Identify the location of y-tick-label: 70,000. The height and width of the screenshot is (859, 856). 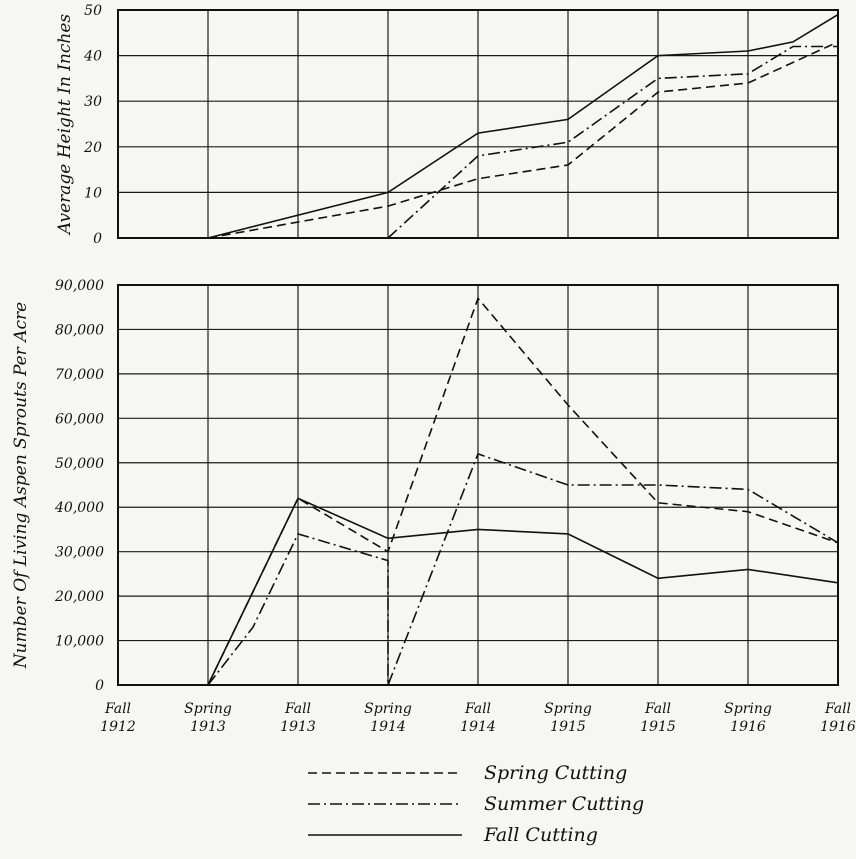
(79, 375).